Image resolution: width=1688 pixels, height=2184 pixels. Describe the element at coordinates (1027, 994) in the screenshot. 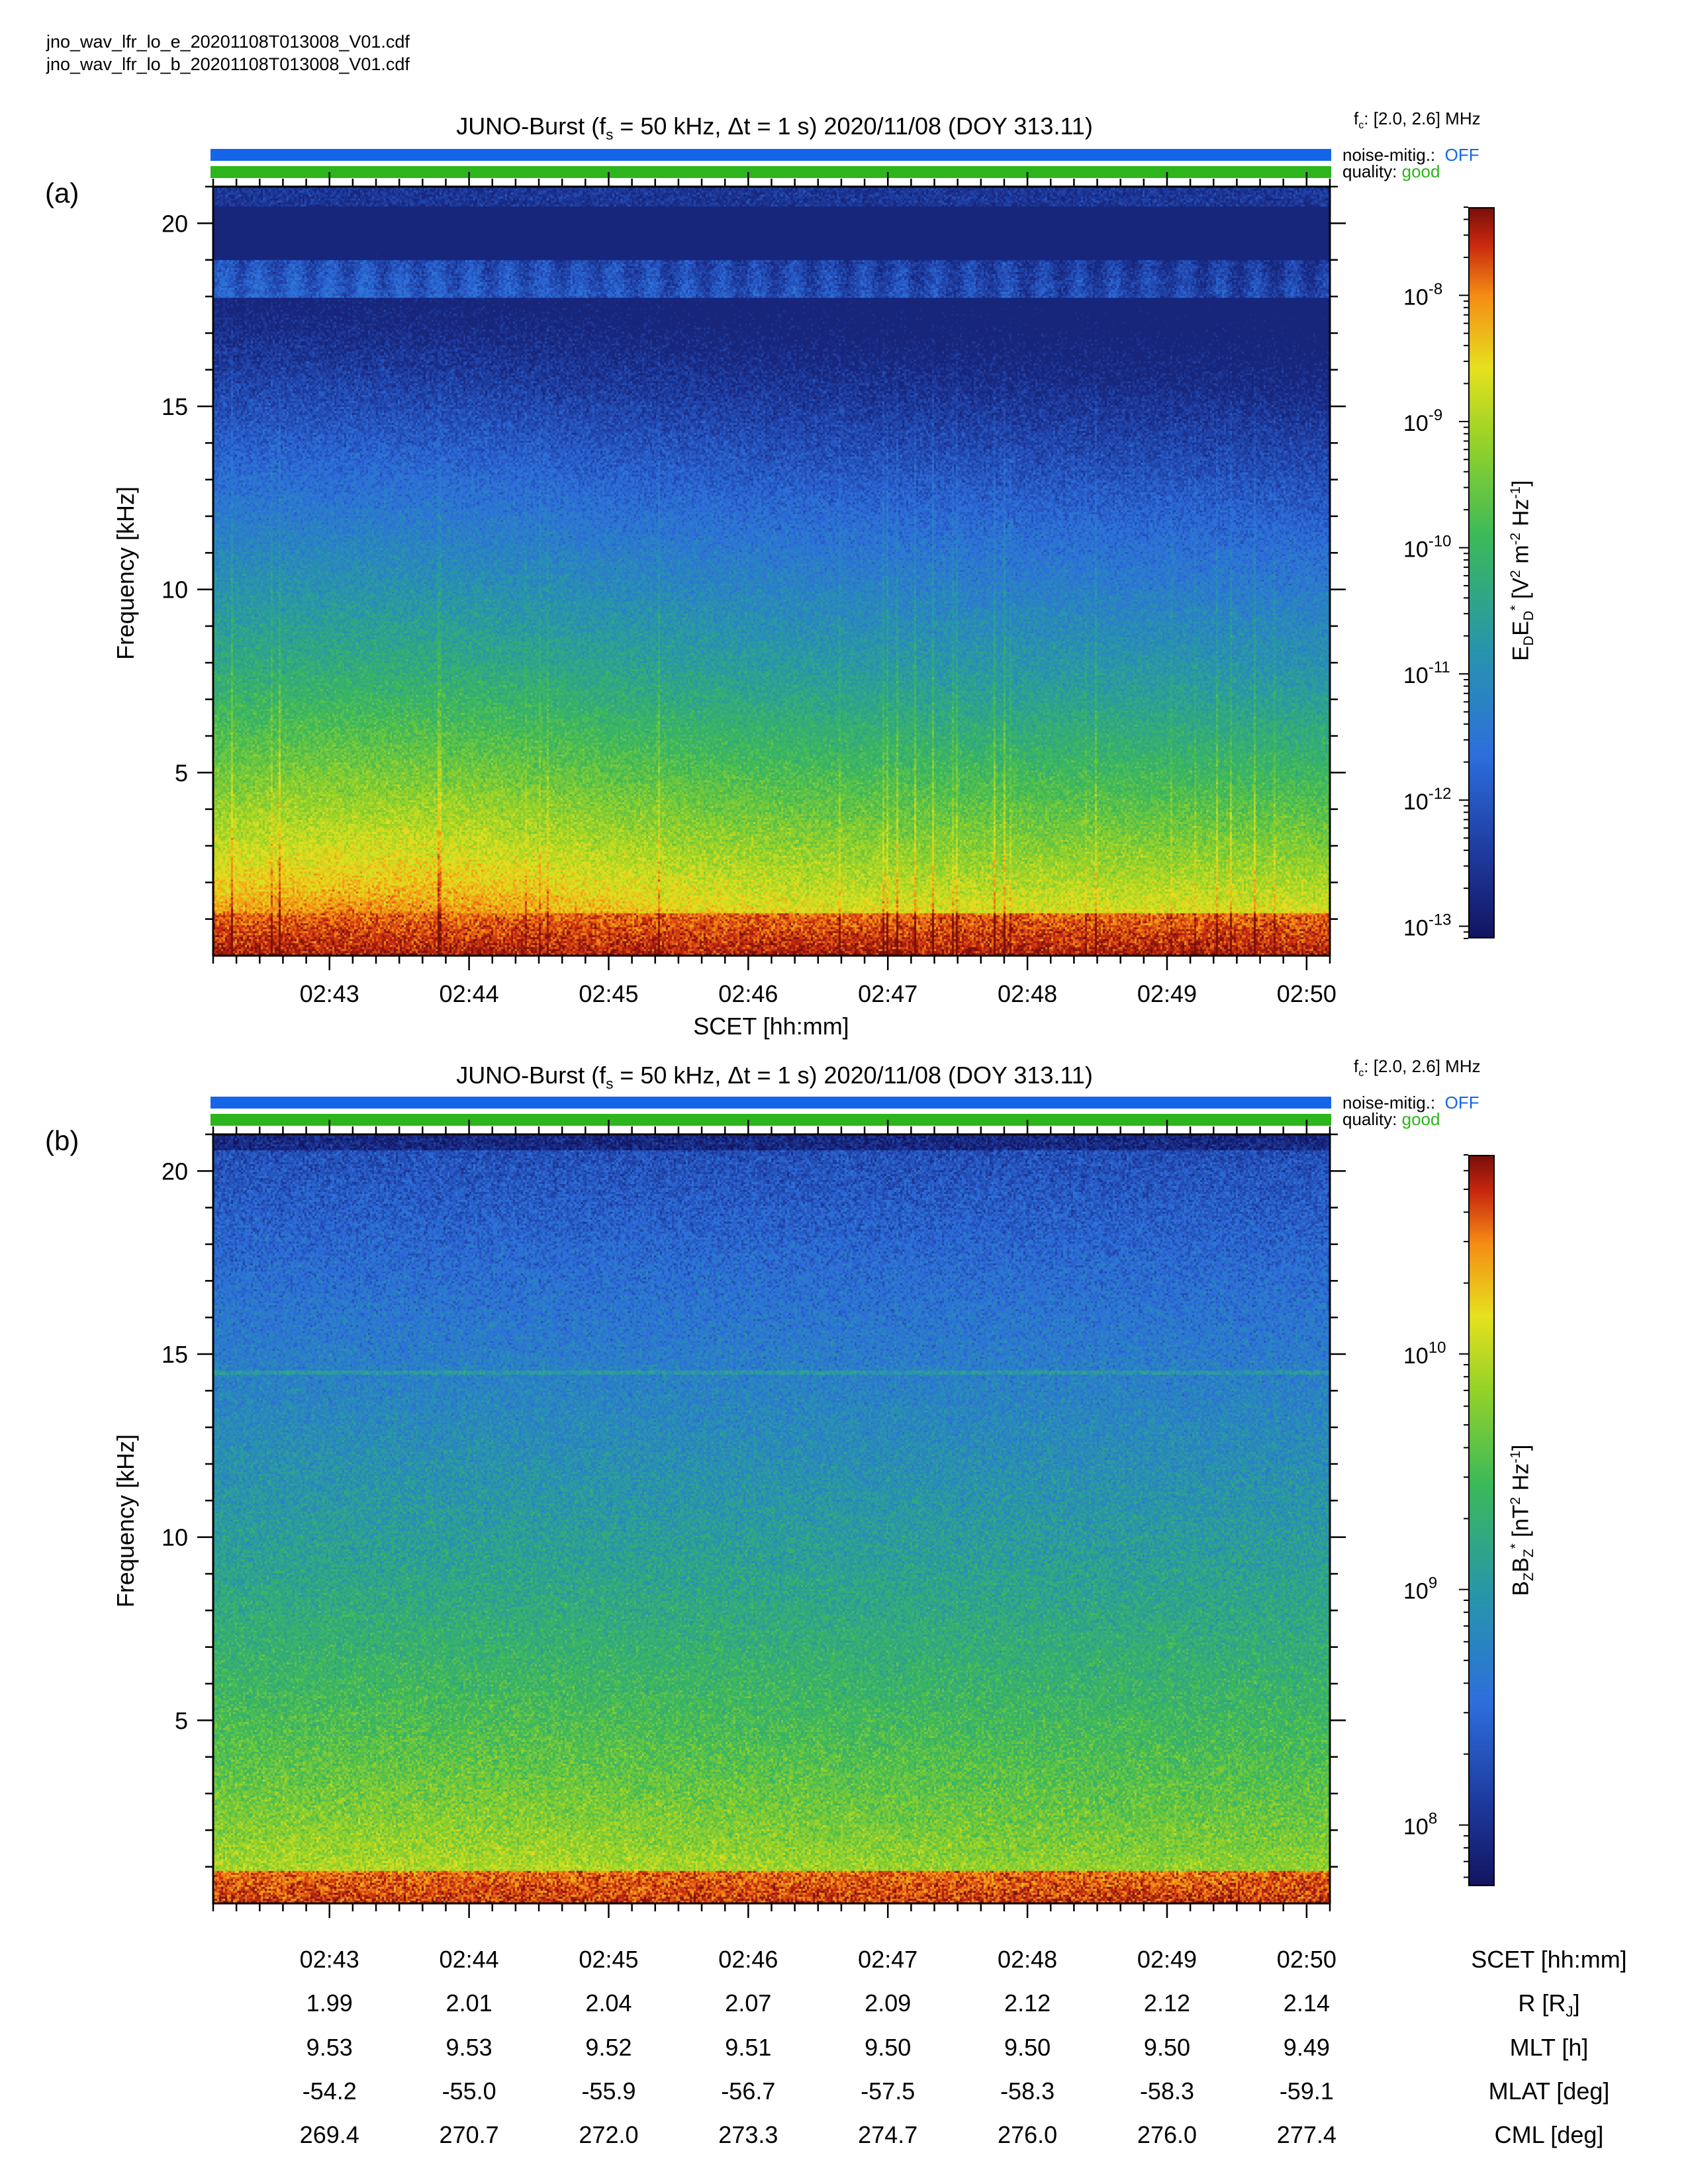

I see `panel-a-x-tick-label: 02:48` at that location.